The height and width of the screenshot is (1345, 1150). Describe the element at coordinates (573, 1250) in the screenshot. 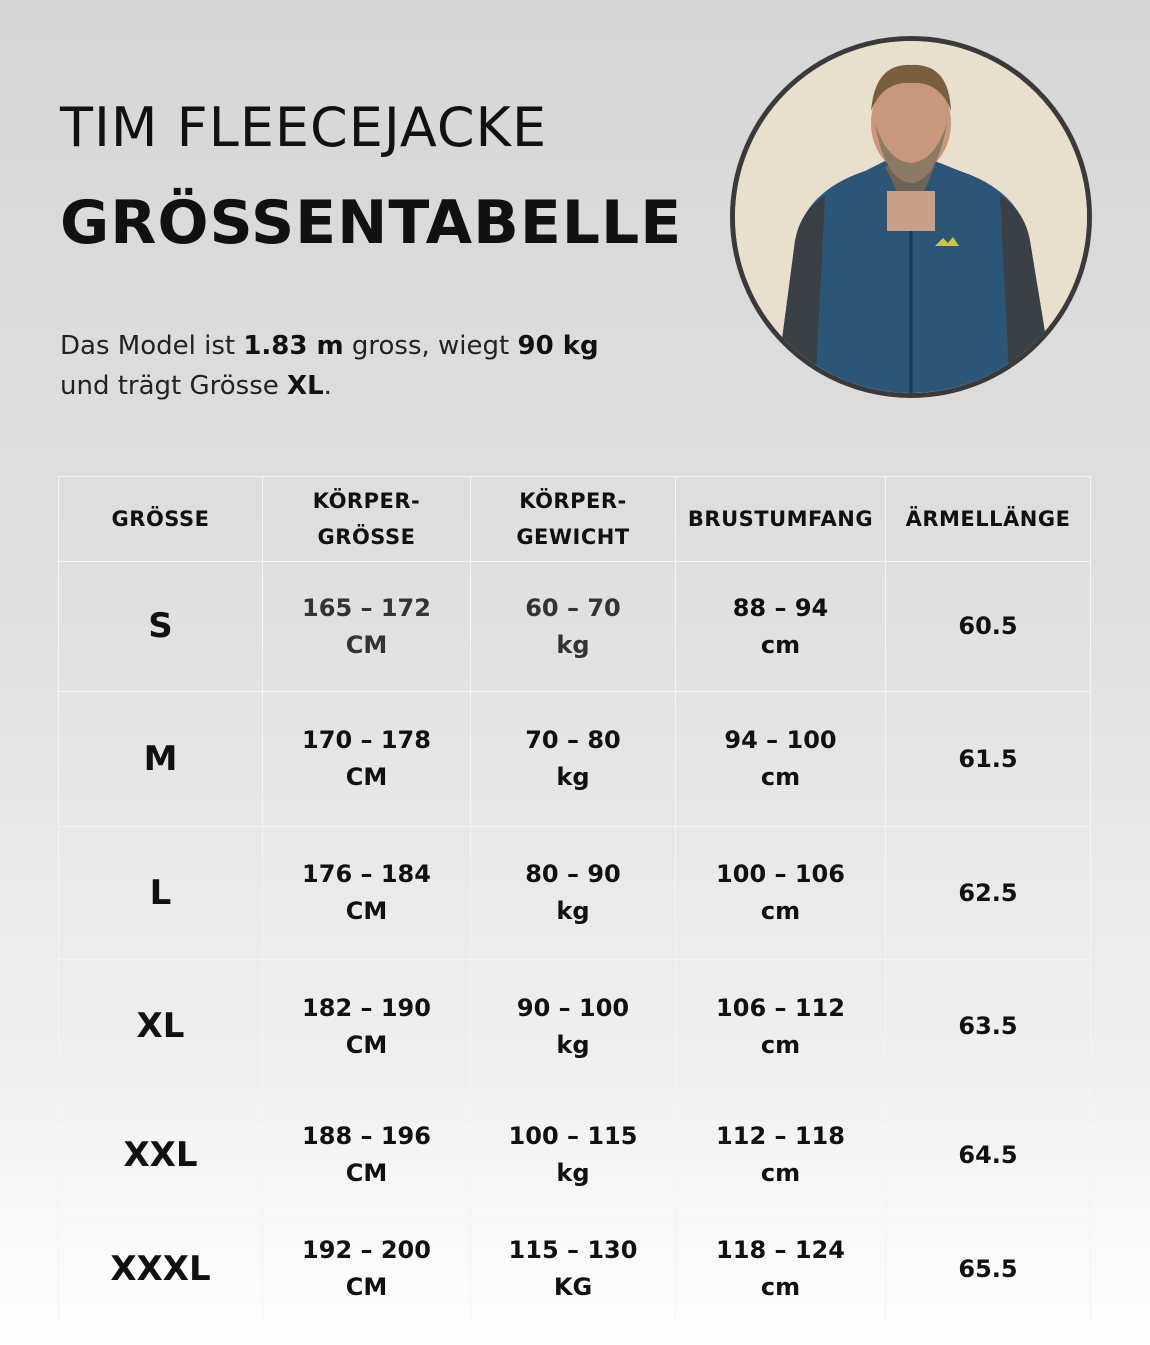

I see `cell-value: 115 – 130` at that location.